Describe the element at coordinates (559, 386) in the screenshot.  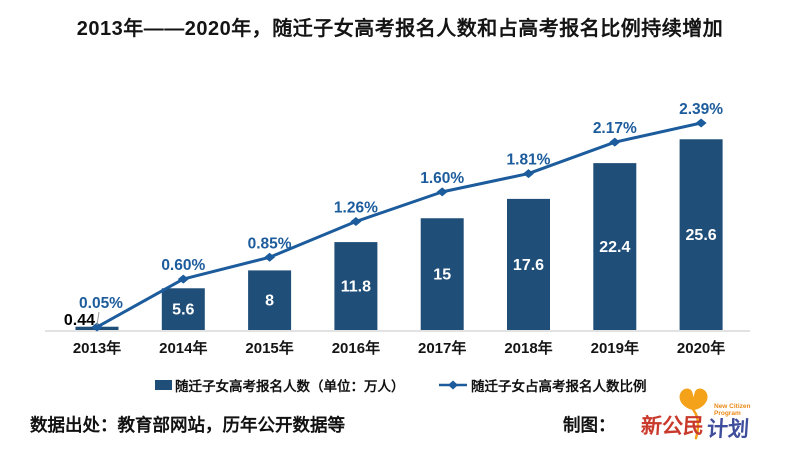
I see `legend-line-label: 随迁子女占高考报名人数比例` at that location.